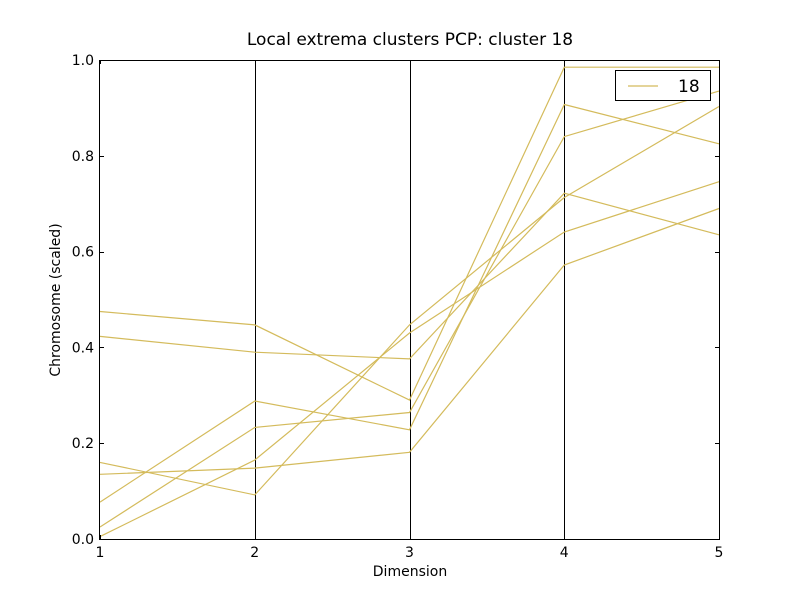 Image resolution: width=800 pixels, height=600 pixels. Describe the element at coordinates (719, 553) in the screenshot. I see `x-tick-label: 5` at that location.